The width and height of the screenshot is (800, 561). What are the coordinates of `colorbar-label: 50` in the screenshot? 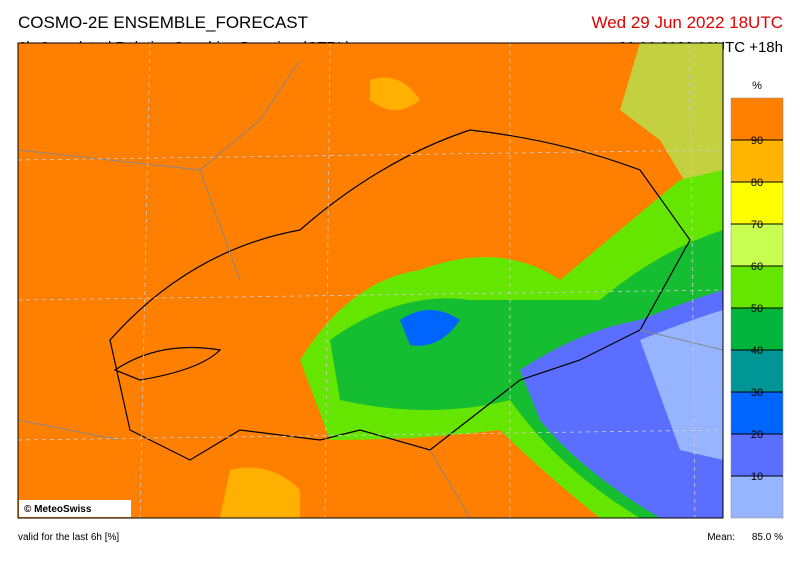 It's located at (757, 309).